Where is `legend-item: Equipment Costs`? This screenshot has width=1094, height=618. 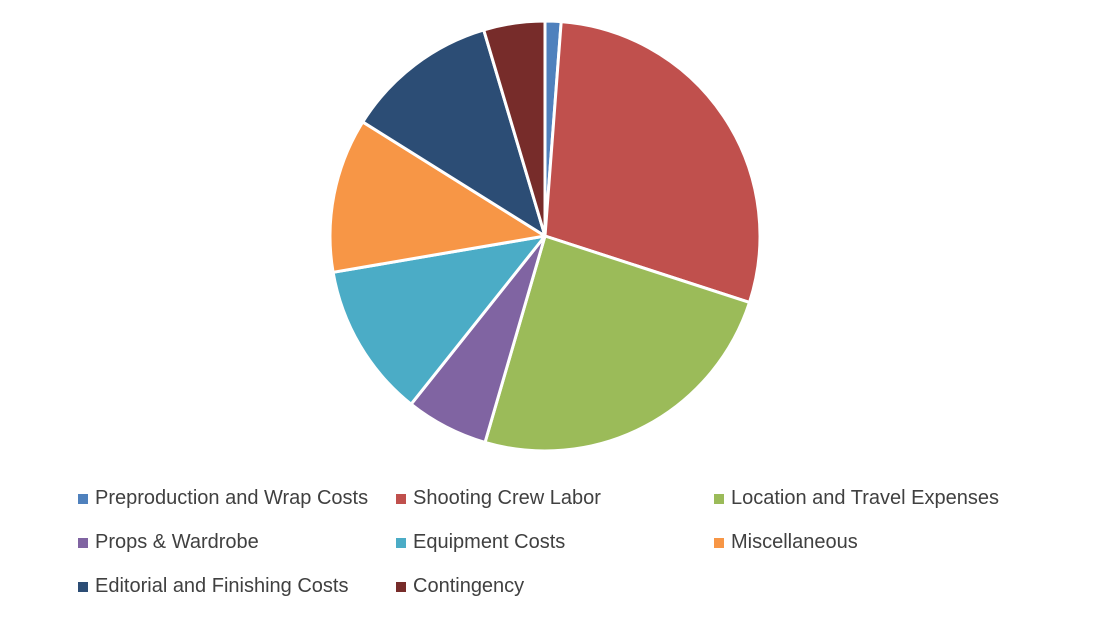
legend-item: Equipment Costs is located at coordinates (555, 542).